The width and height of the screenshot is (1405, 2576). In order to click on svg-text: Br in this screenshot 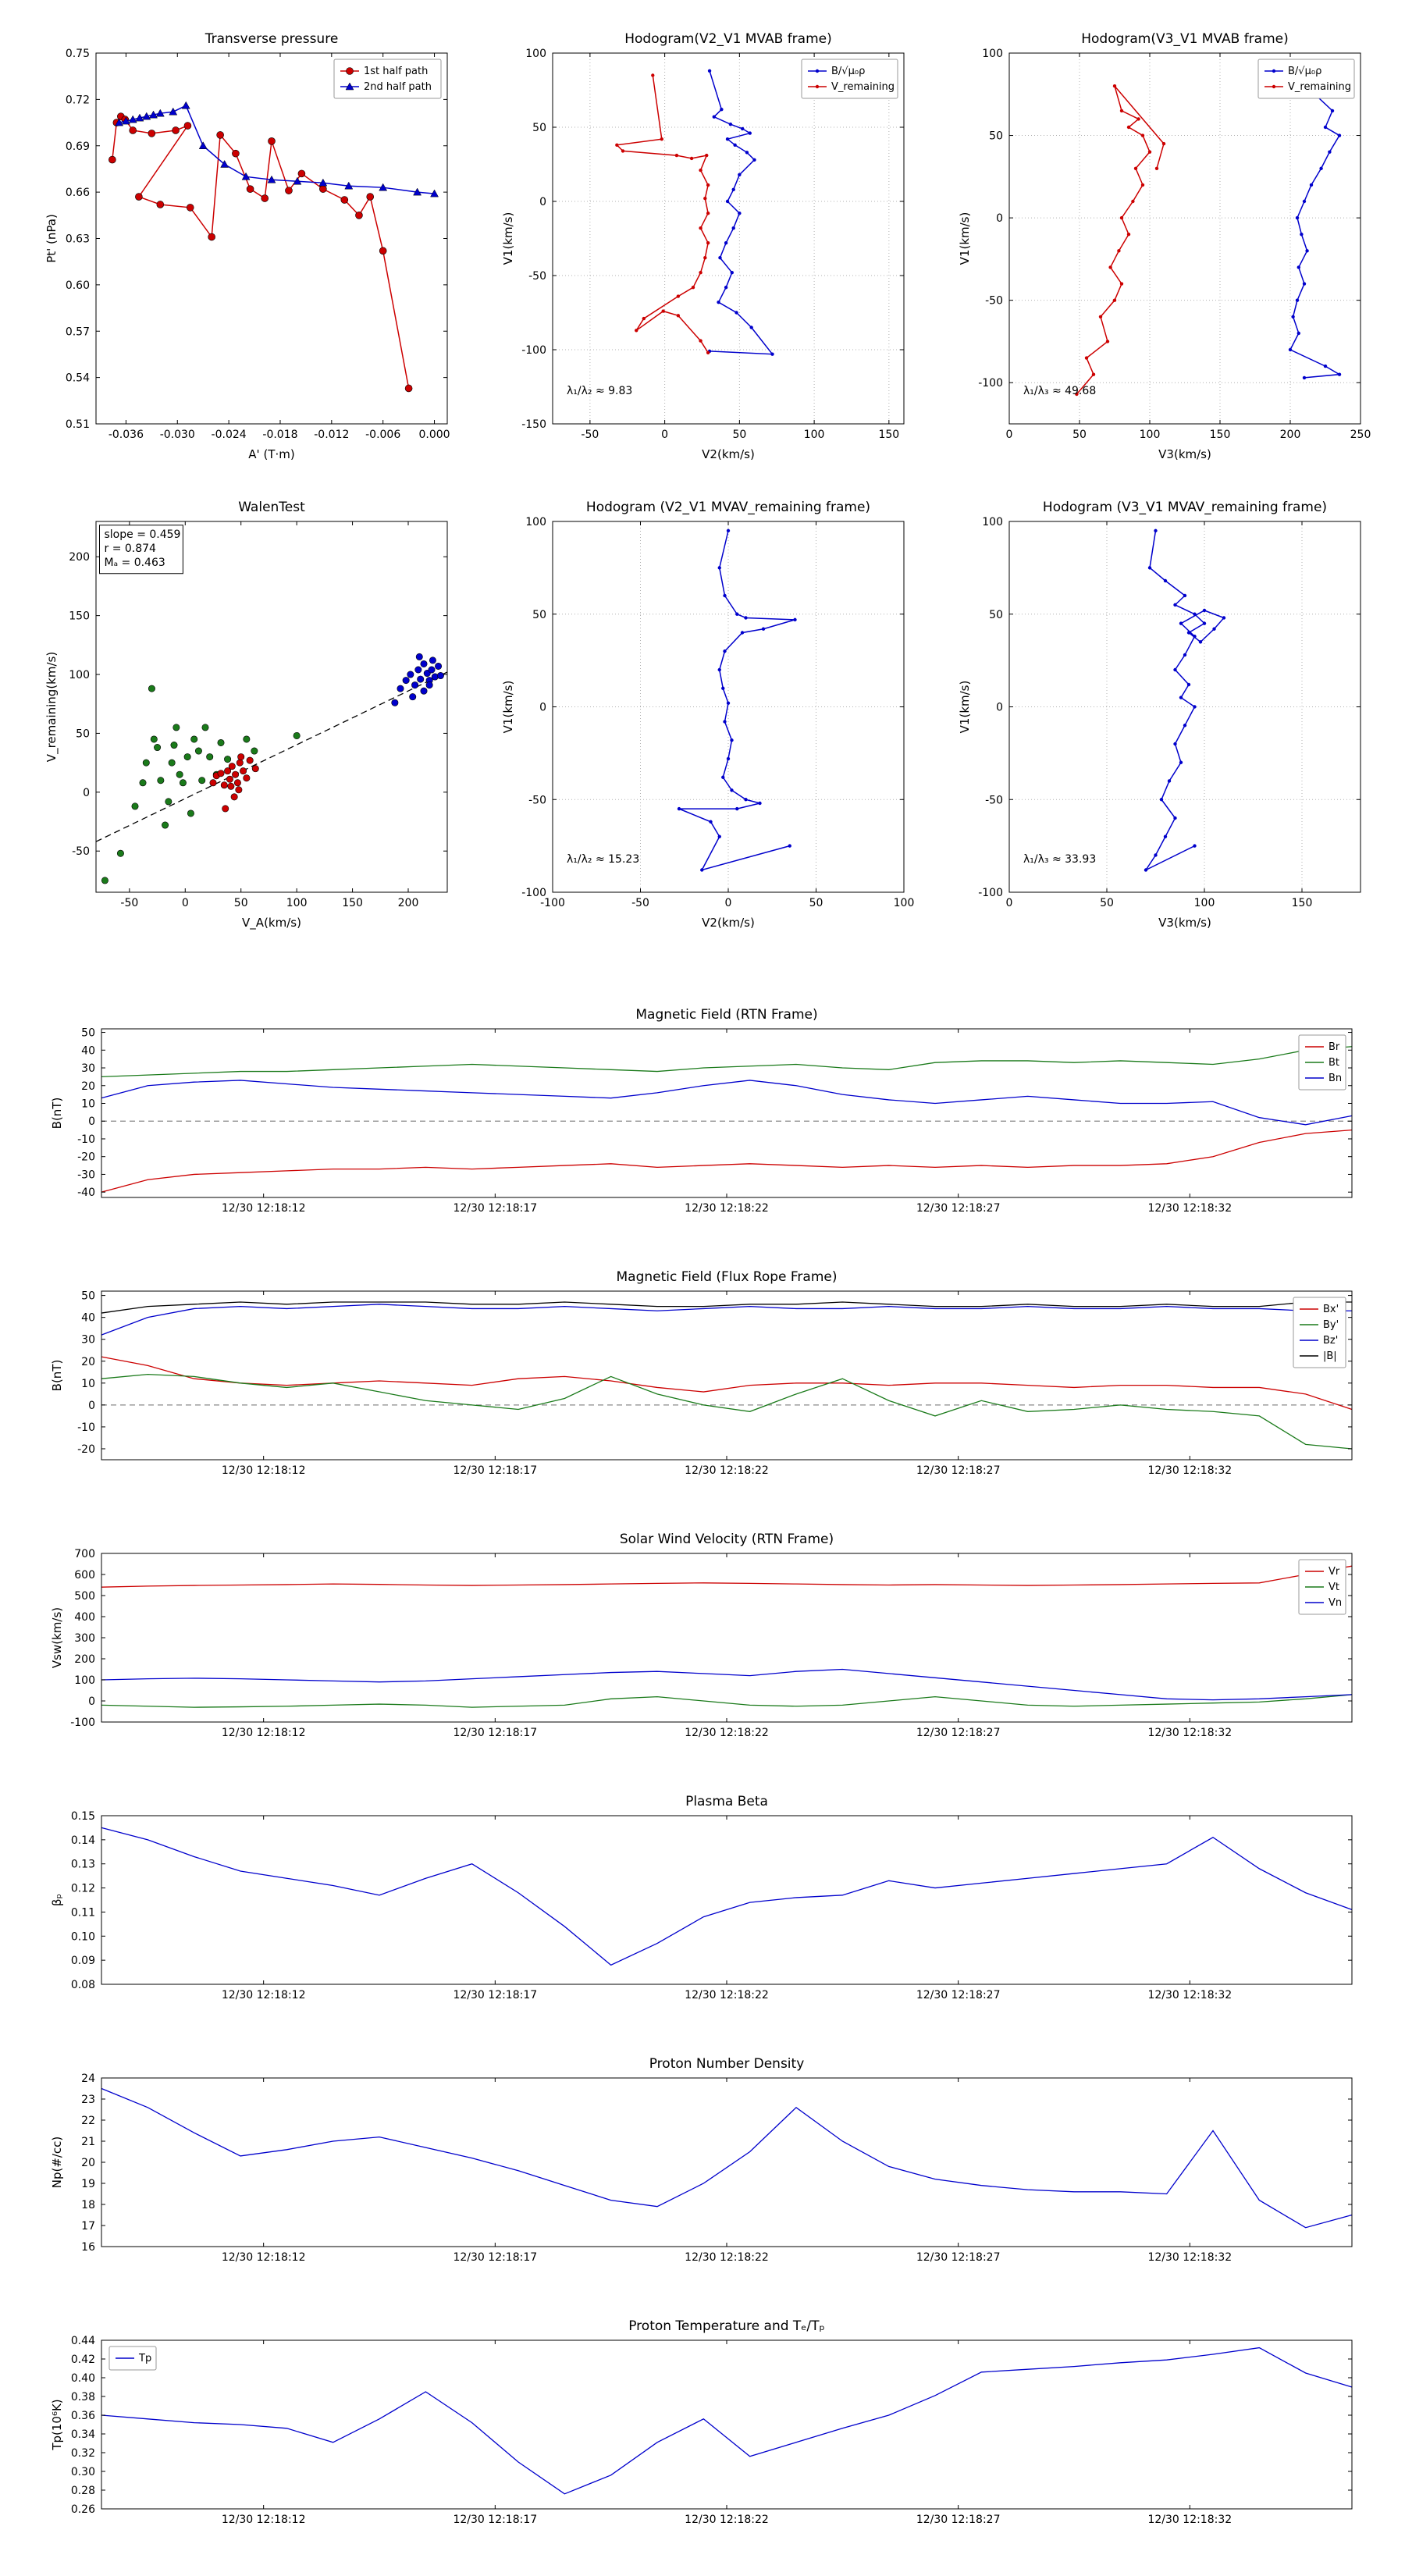, I will do `click(1335, 1047)`.